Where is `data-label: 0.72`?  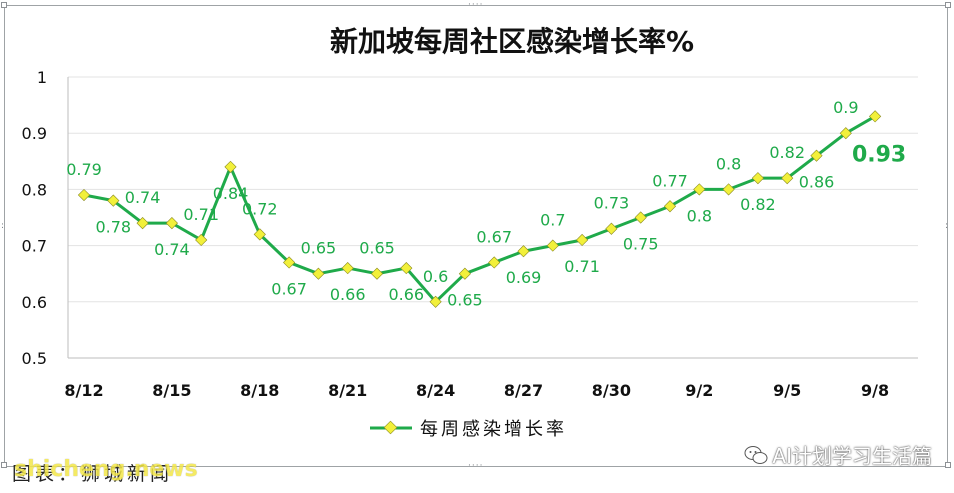 data-label: 0.72 is located at coordinates (260, 208).